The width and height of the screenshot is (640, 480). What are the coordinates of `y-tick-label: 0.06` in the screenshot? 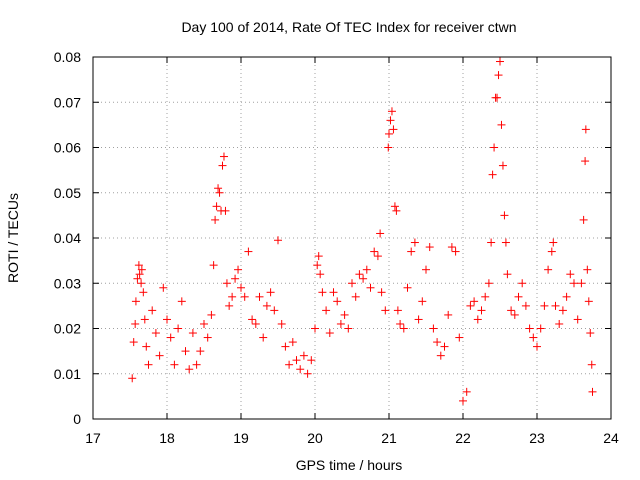 It's located at (67, 148).